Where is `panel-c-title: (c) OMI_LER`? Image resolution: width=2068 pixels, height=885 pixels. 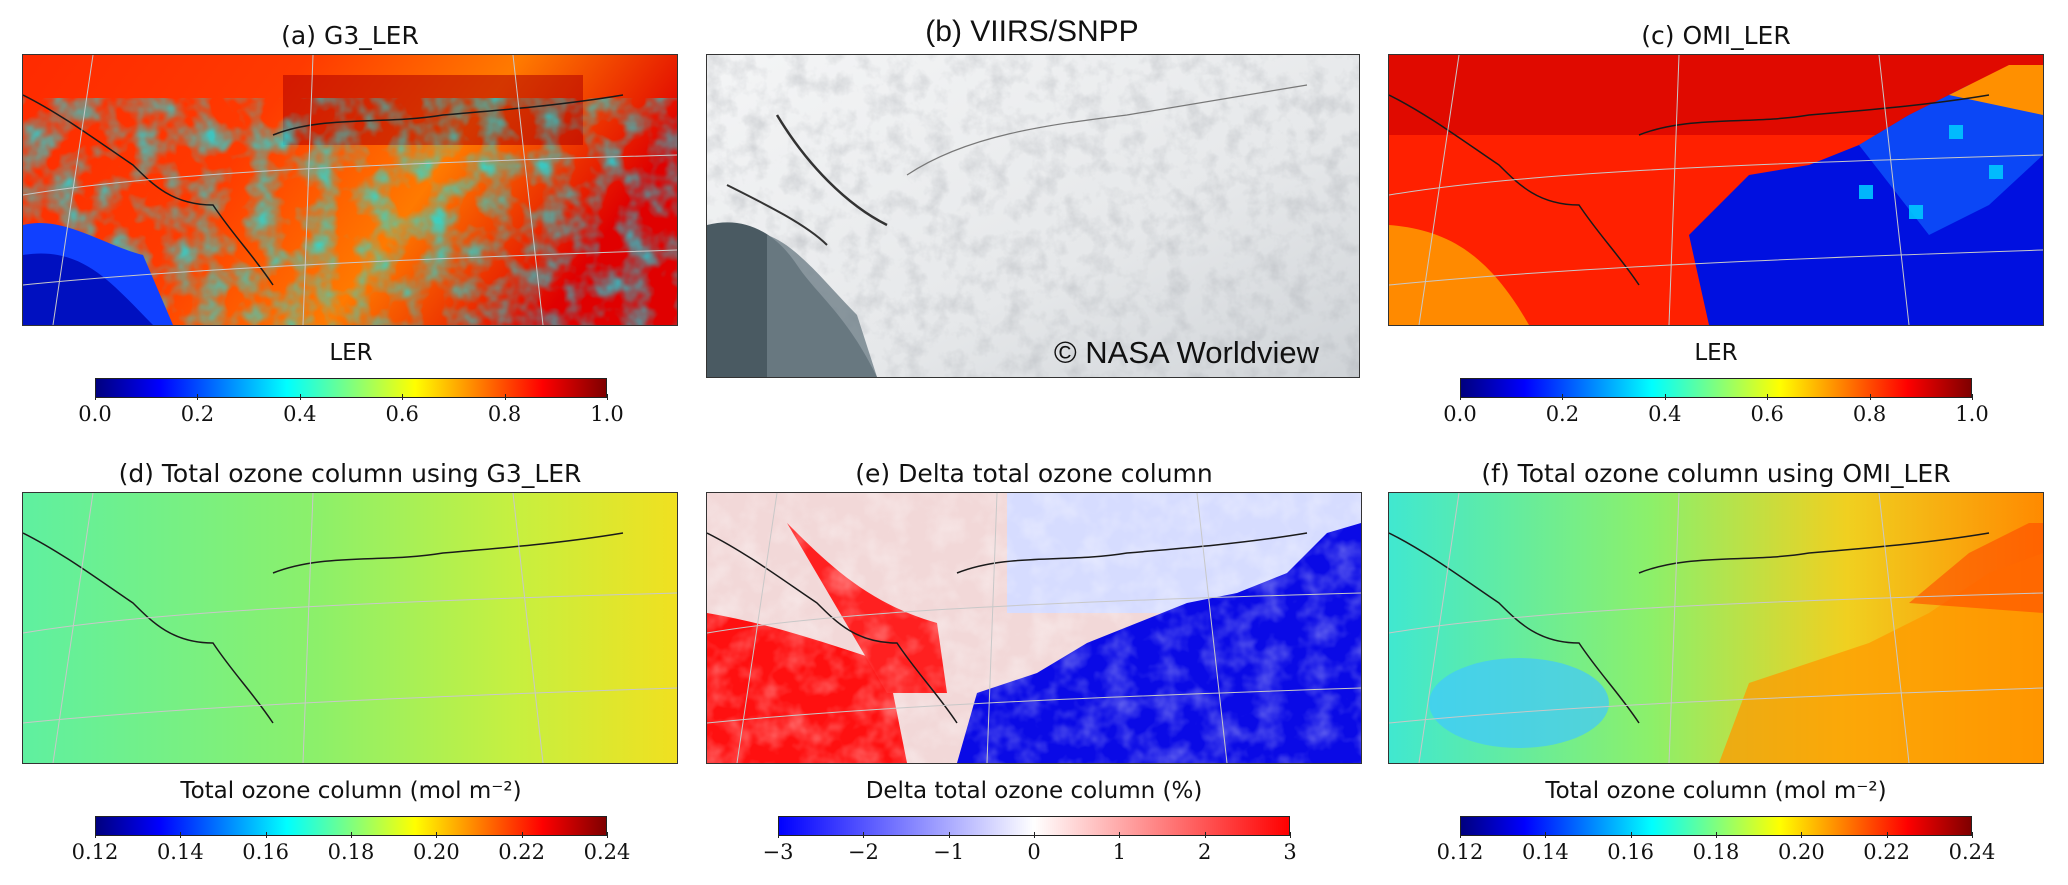 panel-c-title: (c) OMI_LER is located at coordinates (1716, 35).